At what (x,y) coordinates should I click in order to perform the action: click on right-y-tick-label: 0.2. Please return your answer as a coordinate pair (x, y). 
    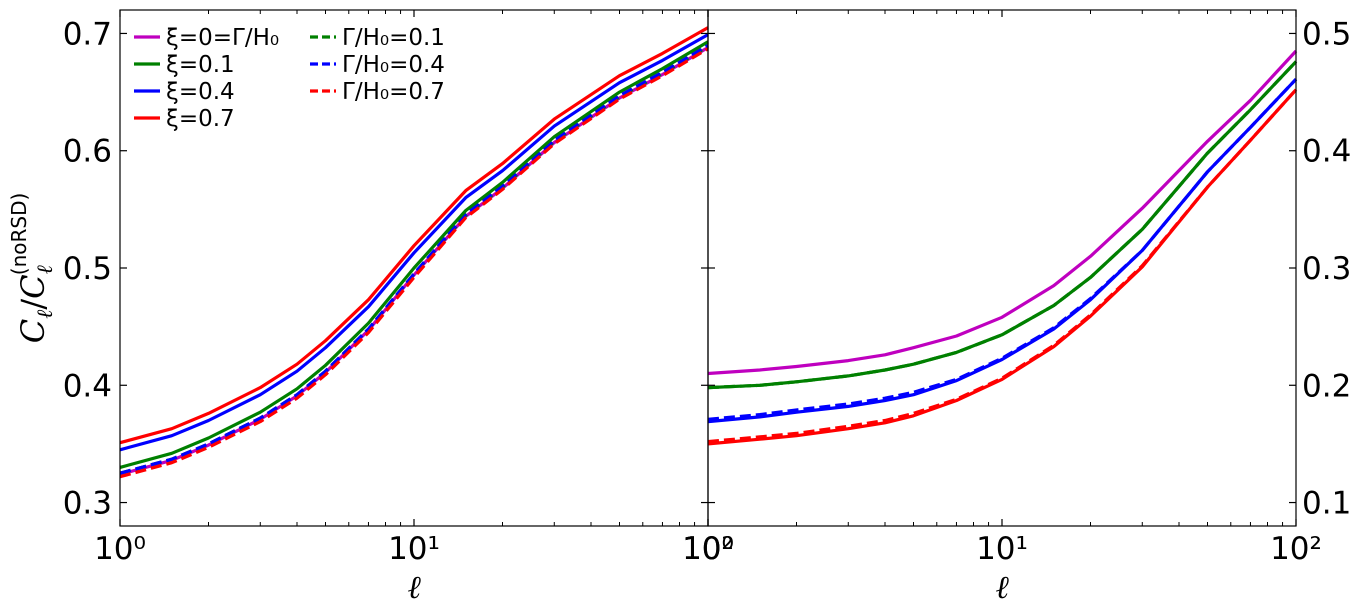
    Looking at the image, I should click on (1326, 386).